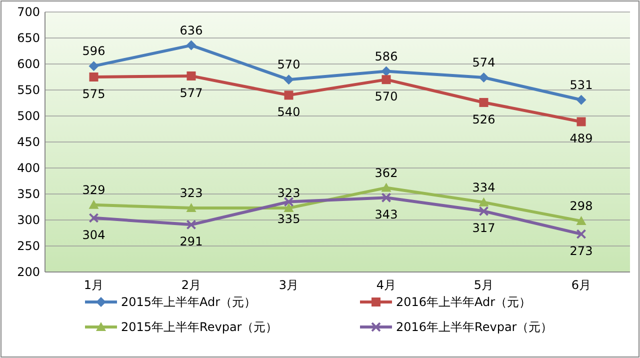  I want to click on data-label: 329, so click(94, 189).